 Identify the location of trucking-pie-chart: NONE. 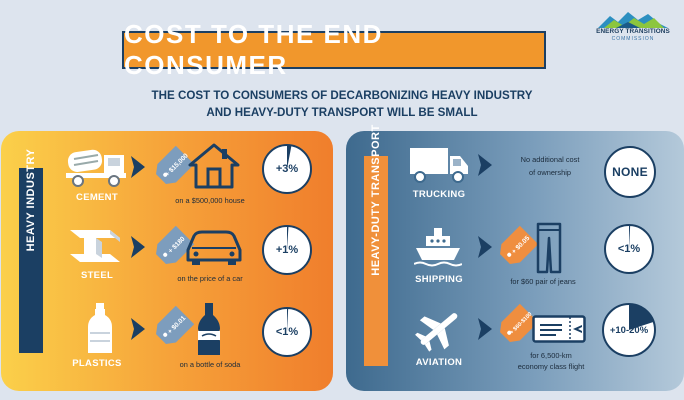
(630, 172).